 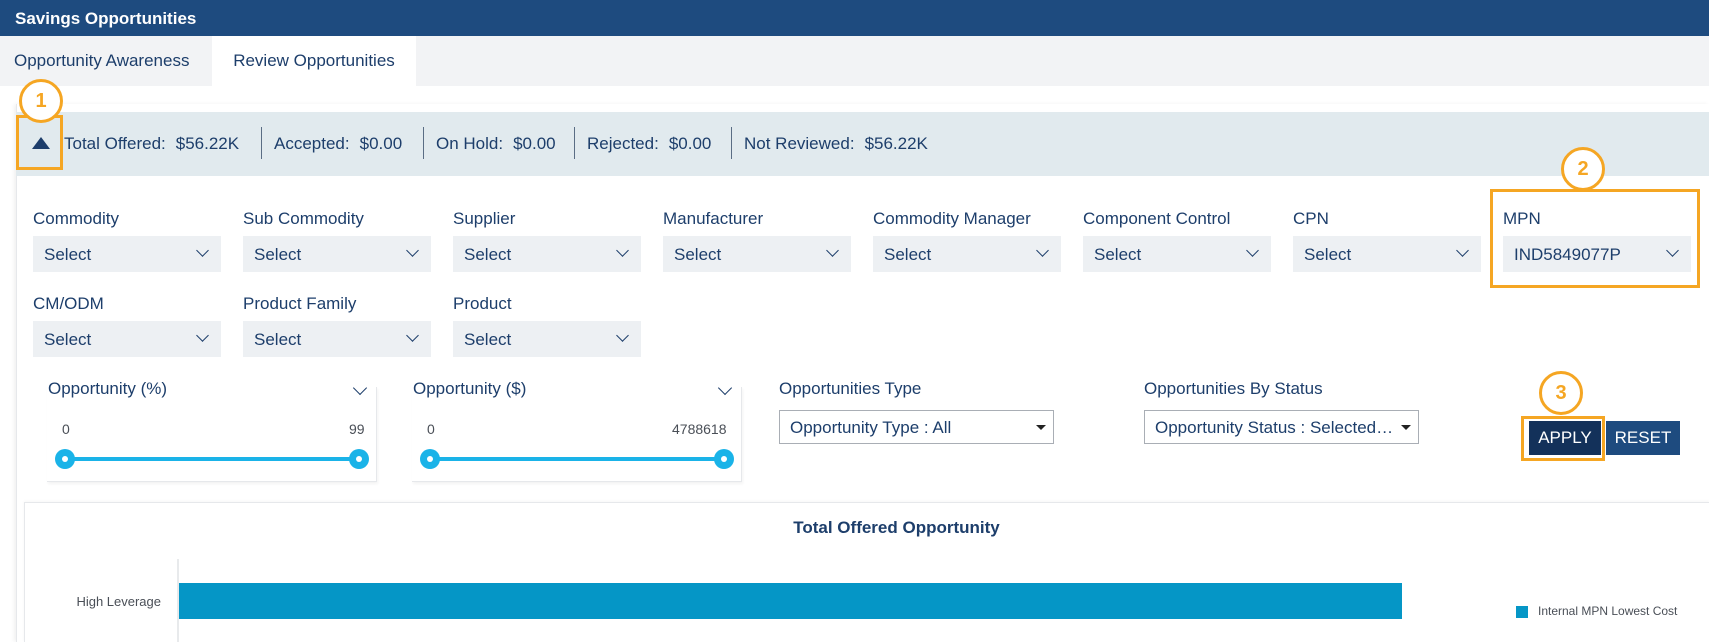 I want to click on chart-title: Total Offered Opportunity, so click(x=896, y=527).